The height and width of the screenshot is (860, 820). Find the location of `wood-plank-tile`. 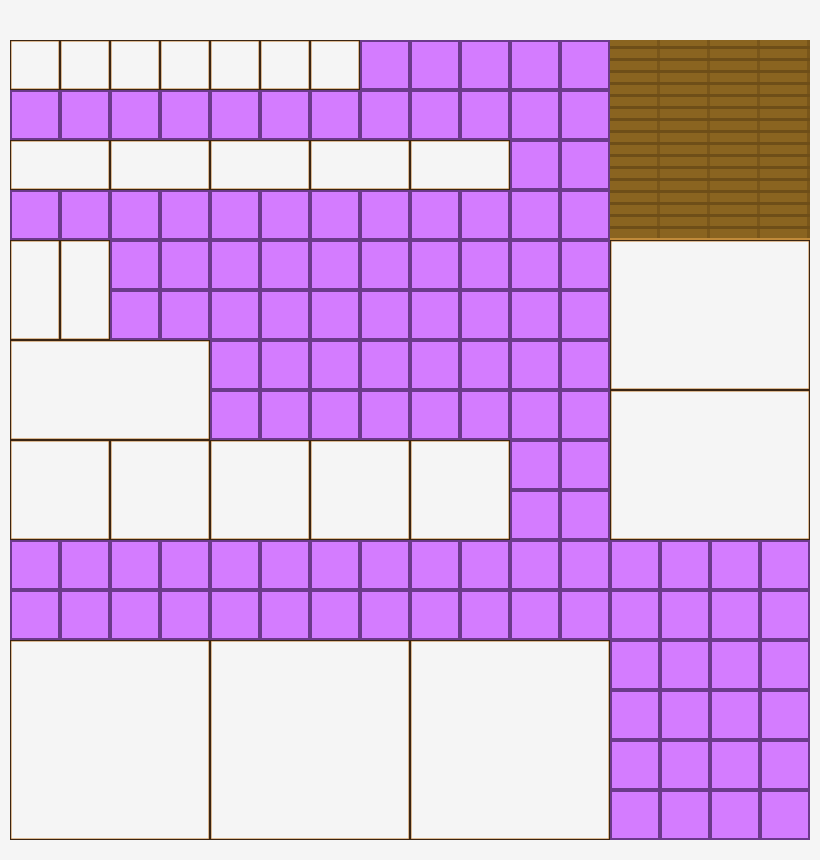

wood-plank-tile is located at coordinates (710, 140).